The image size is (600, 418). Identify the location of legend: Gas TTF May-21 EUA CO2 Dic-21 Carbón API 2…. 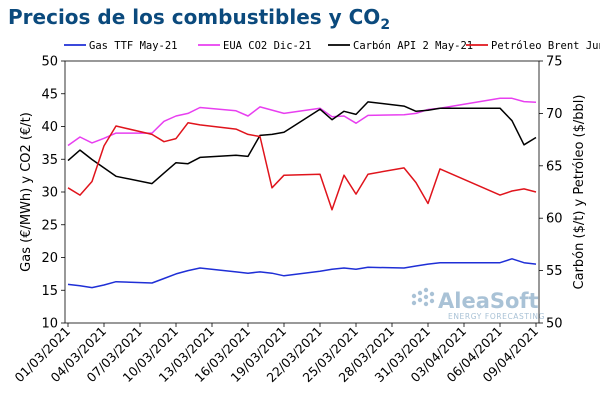
(332, 46).